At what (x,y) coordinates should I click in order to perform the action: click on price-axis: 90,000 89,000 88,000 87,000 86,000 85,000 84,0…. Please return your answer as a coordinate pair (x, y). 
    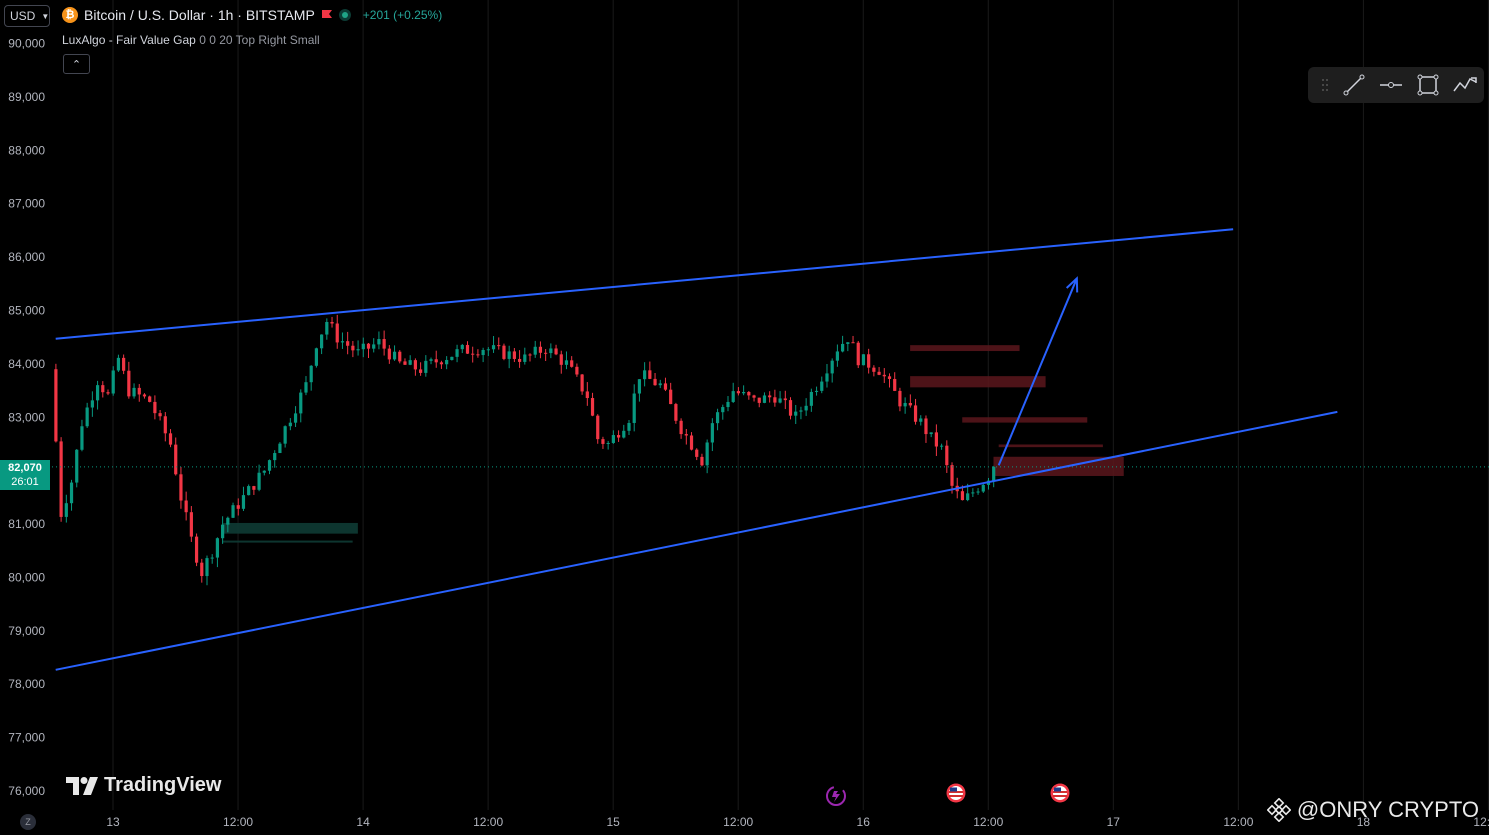
    Looking at the image, I should click on (26, 418).